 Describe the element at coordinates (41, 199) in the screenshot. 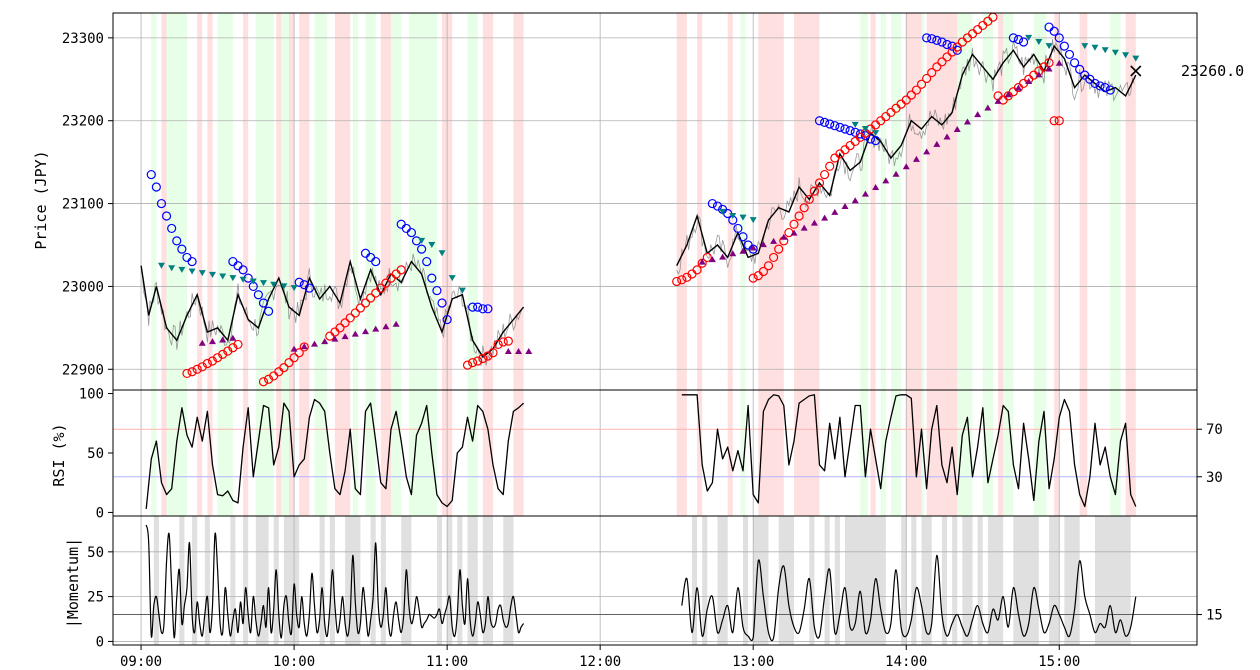

I see `price-axis-label: Price (JPY)` at that location.